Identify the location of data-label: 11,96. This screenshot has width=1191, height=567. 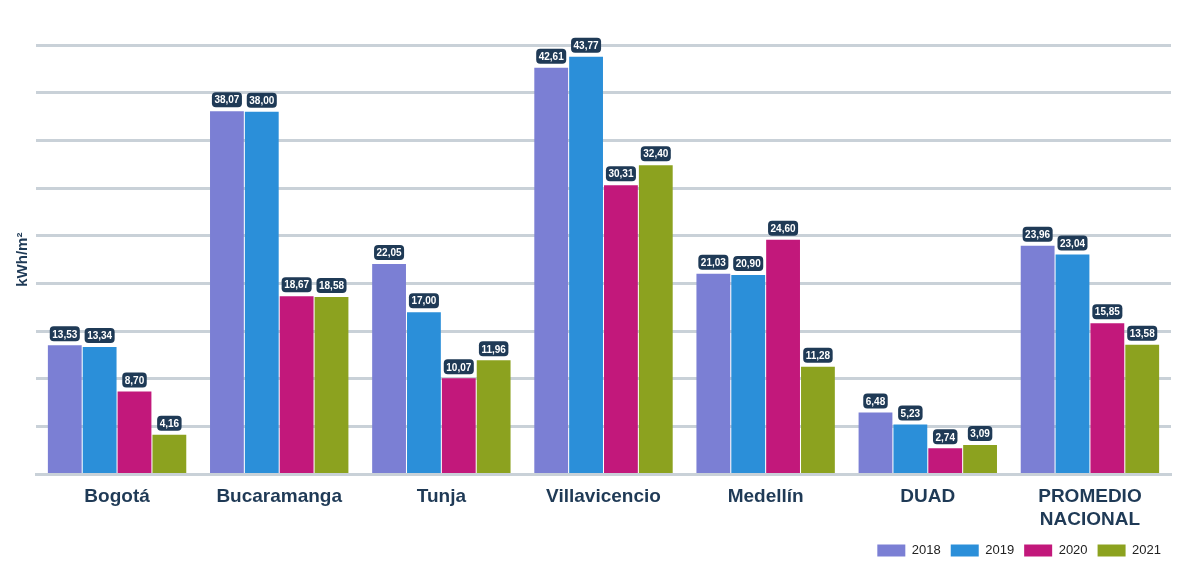
(494, 349).